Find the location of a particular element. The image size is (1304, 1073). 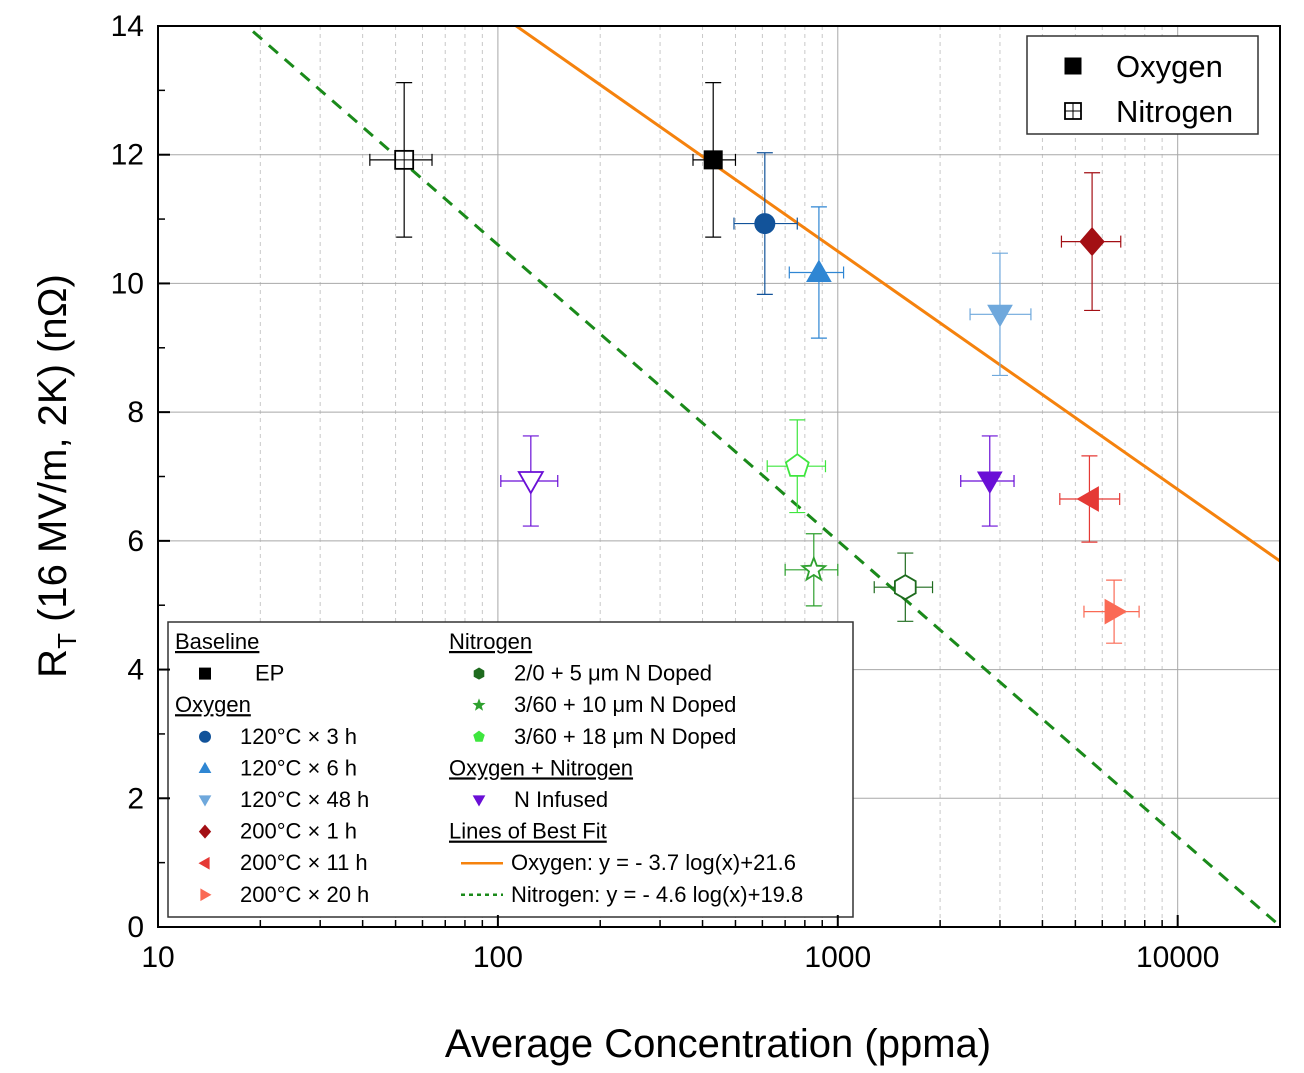

legend-label: 120°C × 6 h is located at coordinates (298, 767).